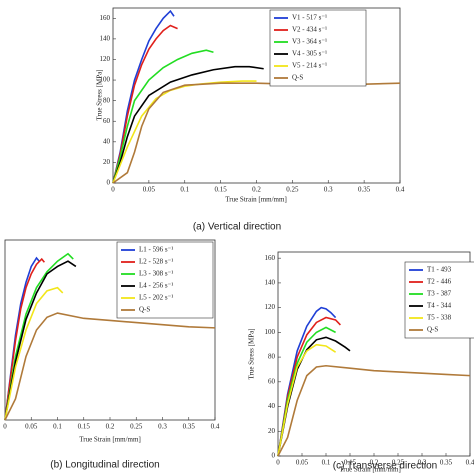 This screenshot has width=474, height=474. I want to click on legend-label: L2 - 528 s⁻¹, so click(156, 262).